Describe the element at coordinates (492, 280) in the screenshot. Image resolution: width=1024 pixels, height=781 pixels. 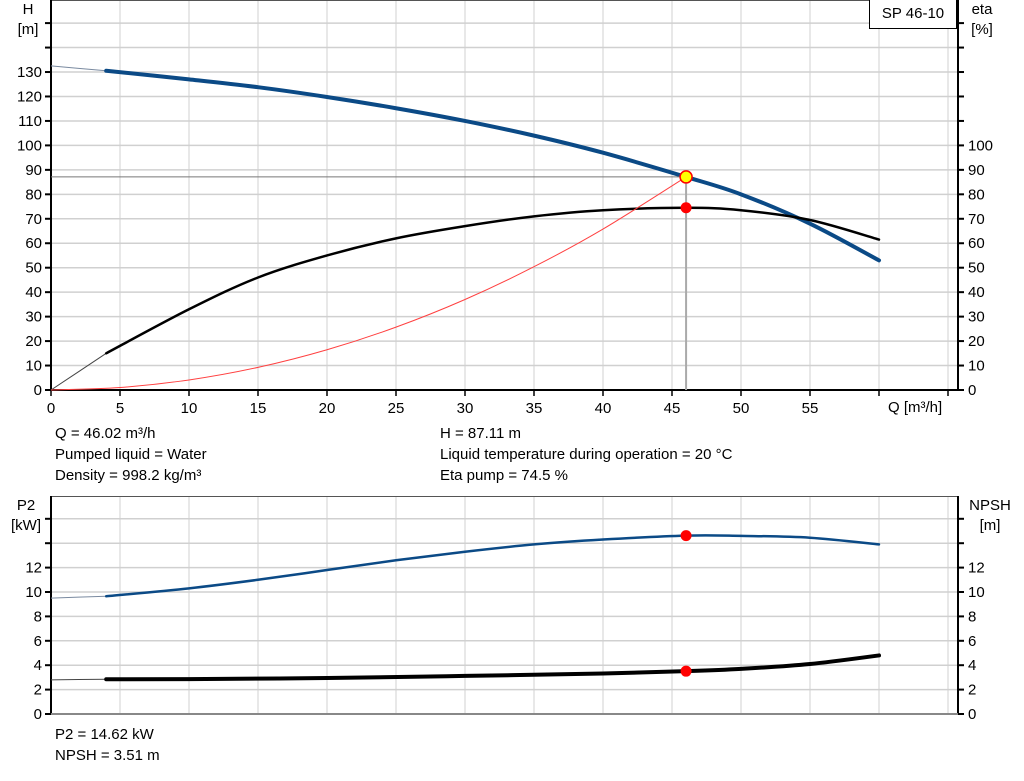
I see `eta-curve` at that location.